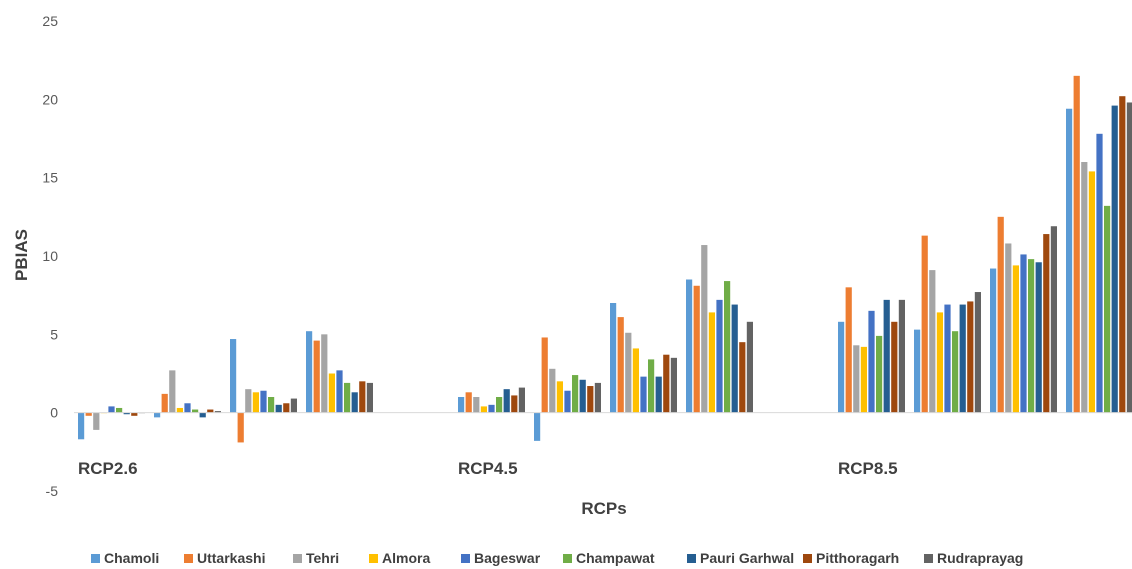  I want to click on group-label: RCP4.5, so click(488, 468).